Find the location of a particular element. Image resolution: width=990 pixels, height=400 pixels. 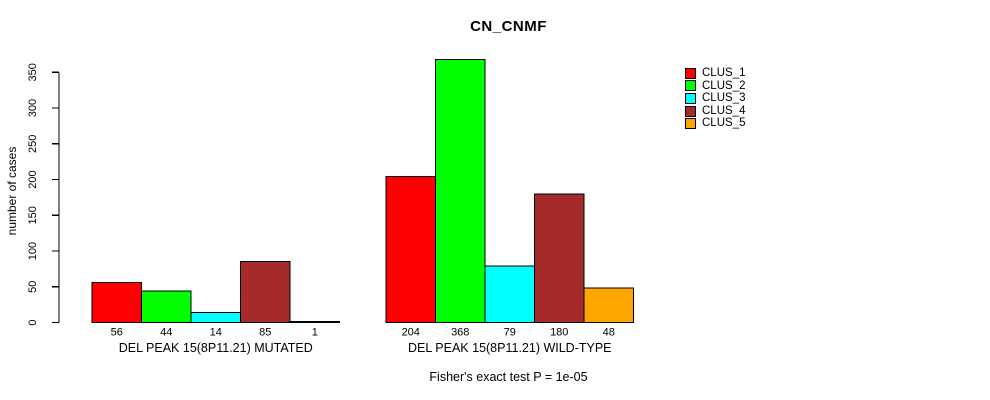

y-axis-tick-label: 350 is located at coordinates (33, 72).